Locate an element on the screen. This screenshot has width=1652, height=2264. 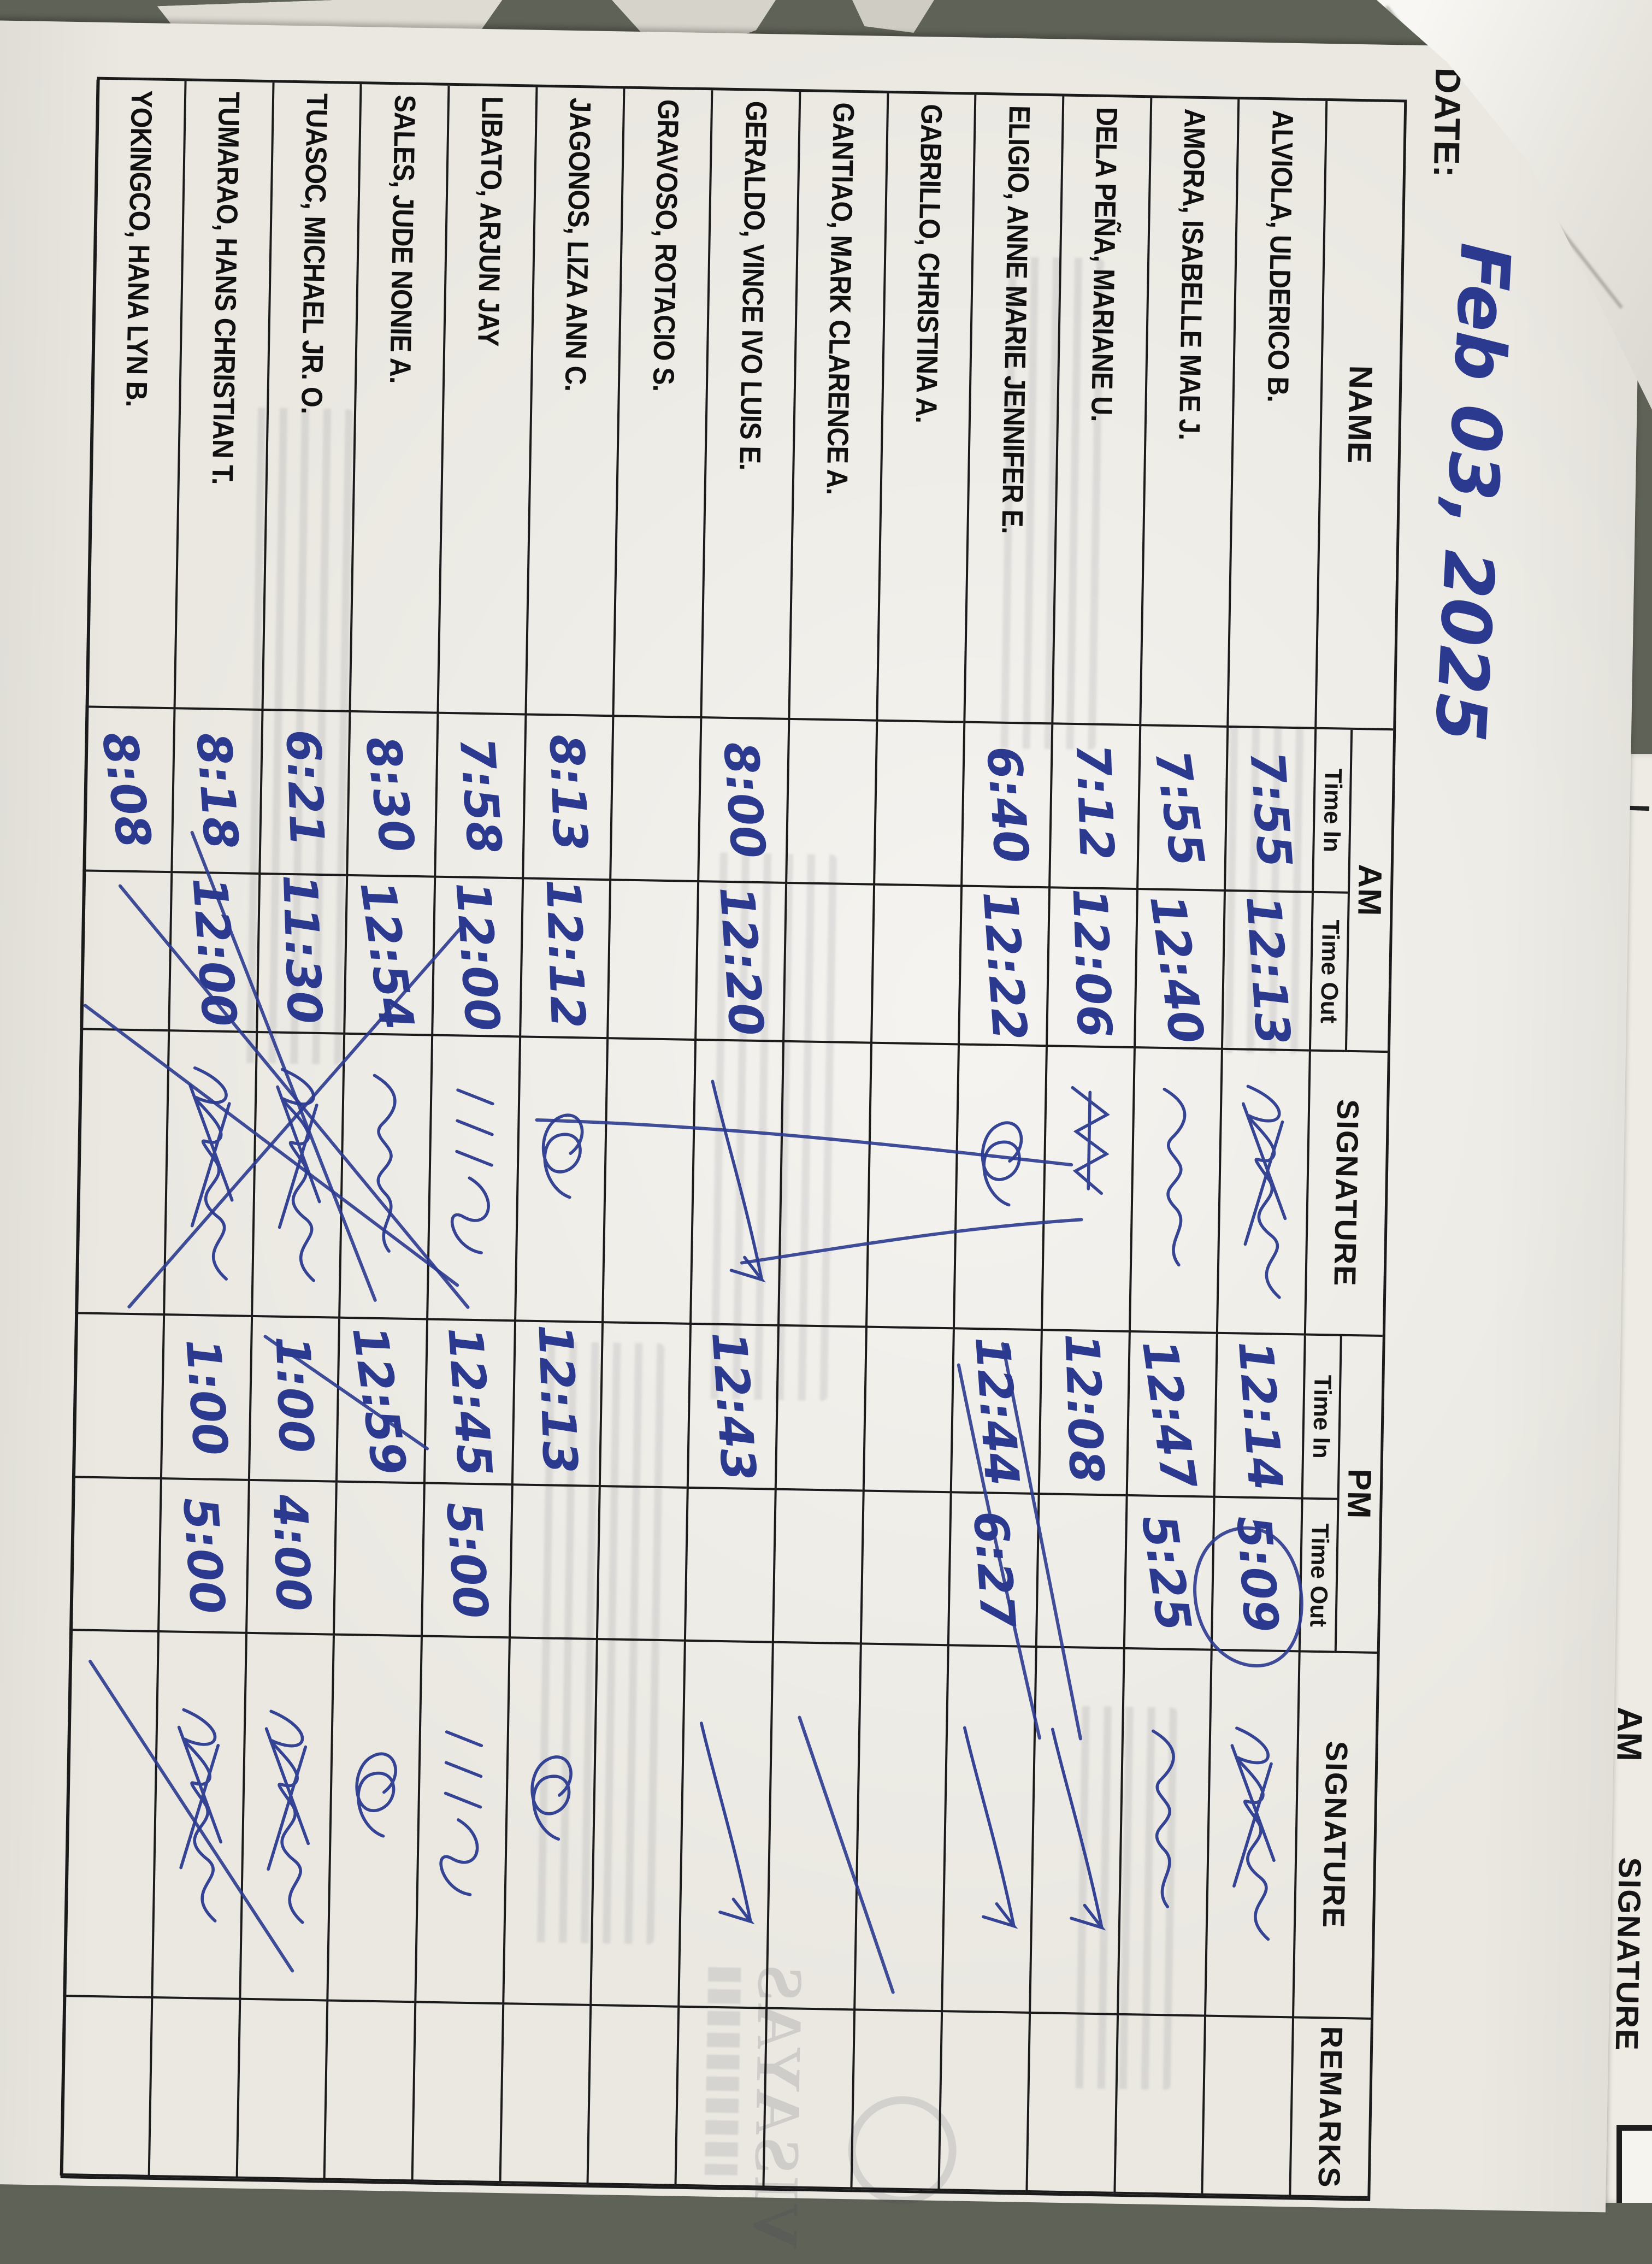
row-name: GRAVOSO, ROTACIO S. is located at coordinates (665, 245).